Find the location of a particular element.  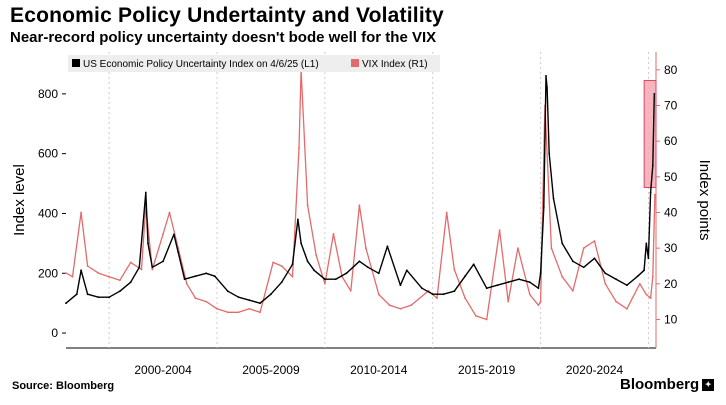

y2-tick-label-7: 80 is located at coordinates (671, 70).